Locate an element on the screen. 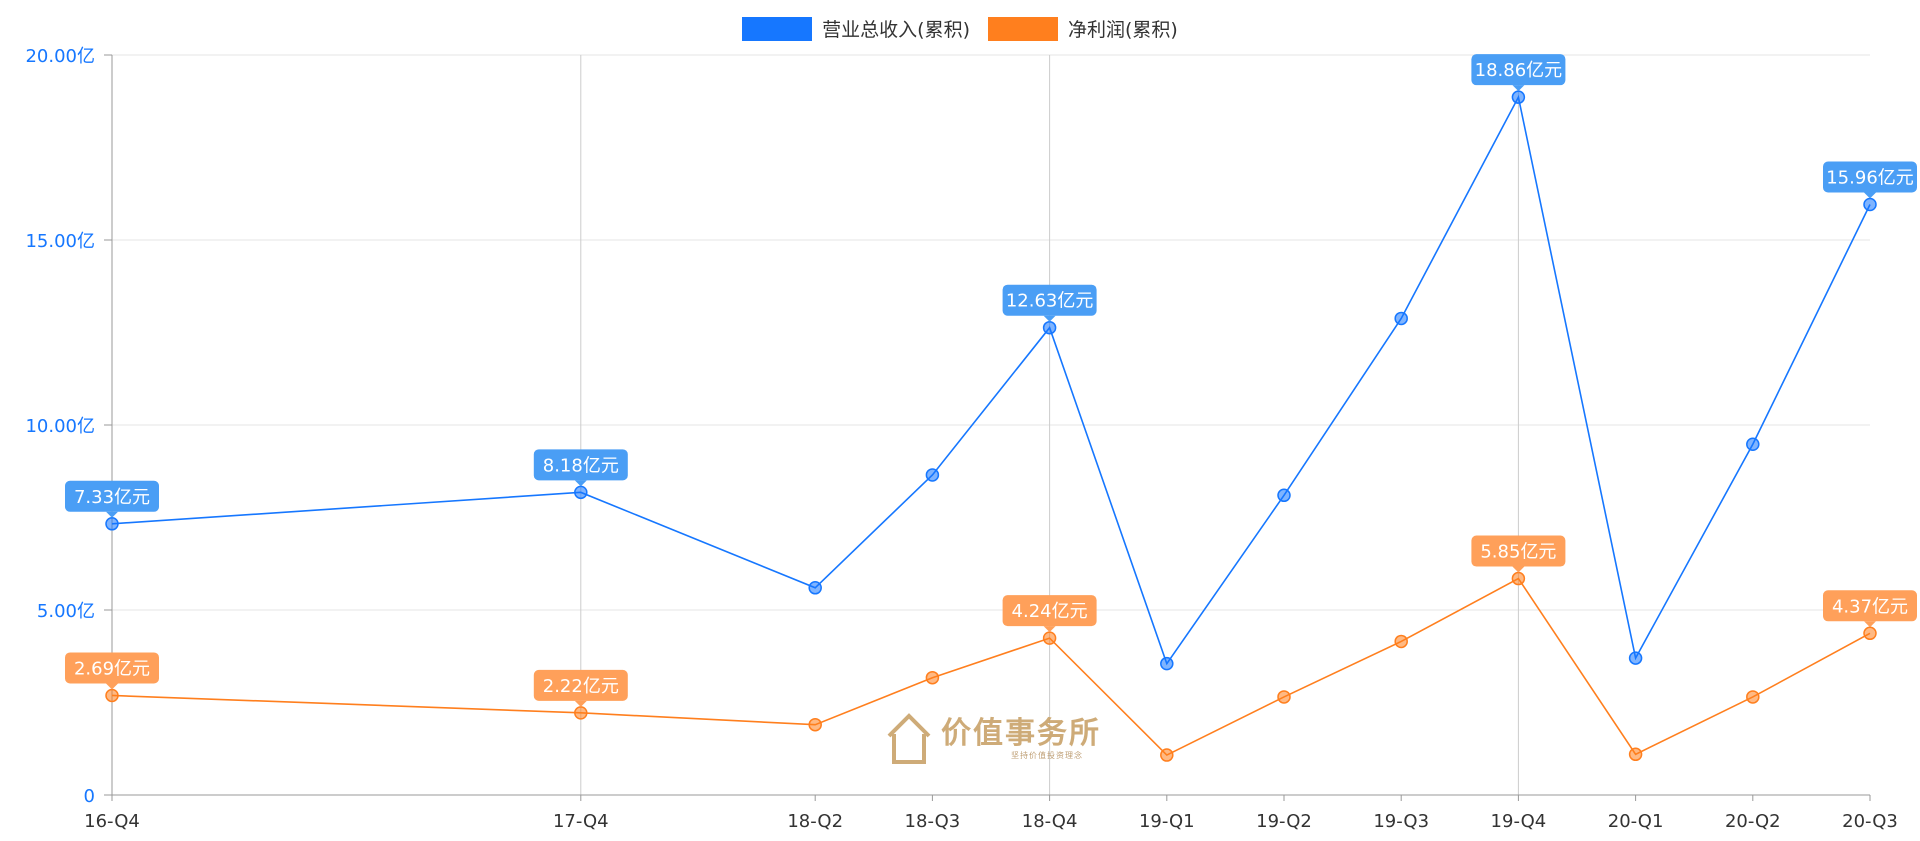 The image size is (1920, 841). x-tick-label: 18-Q4 is located at coordinates (1050, 821).